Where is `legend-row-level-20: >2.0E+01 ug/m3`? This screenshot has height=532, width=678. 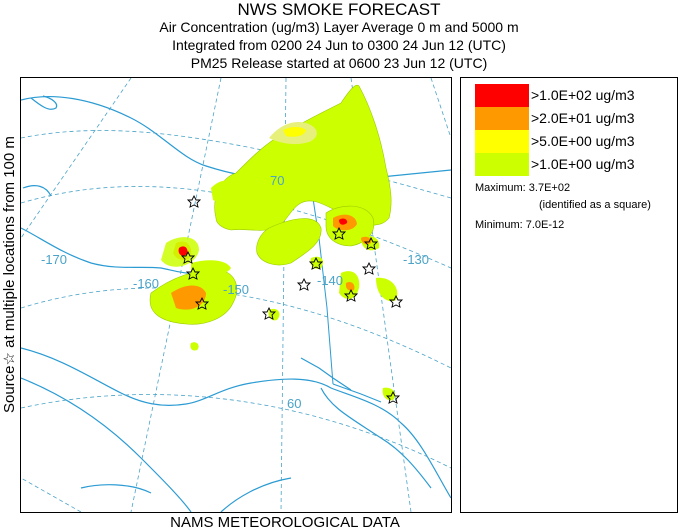
legend-row-level-20: >2.0E+01 ug/m3 is located at coordinates (575, 118).